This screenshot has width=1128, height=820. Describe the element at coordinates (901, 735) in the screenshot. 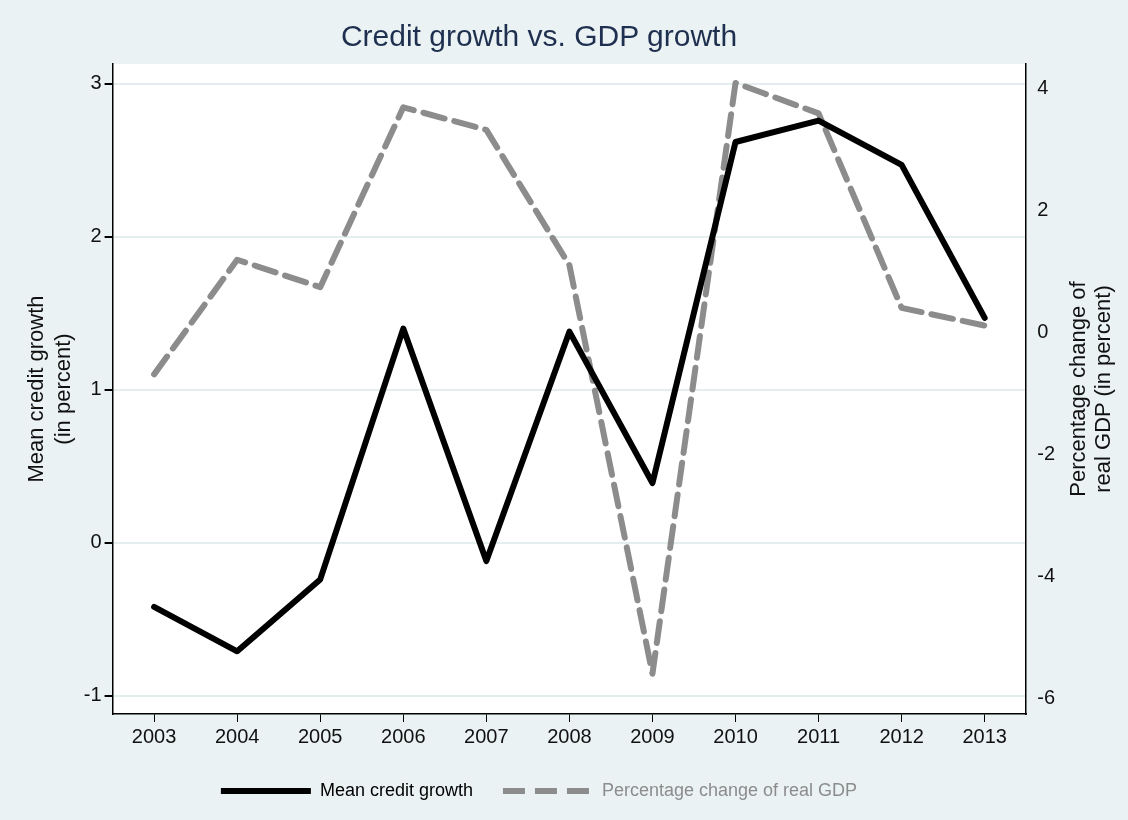

I see `x-tick-label: 2012` at that location.